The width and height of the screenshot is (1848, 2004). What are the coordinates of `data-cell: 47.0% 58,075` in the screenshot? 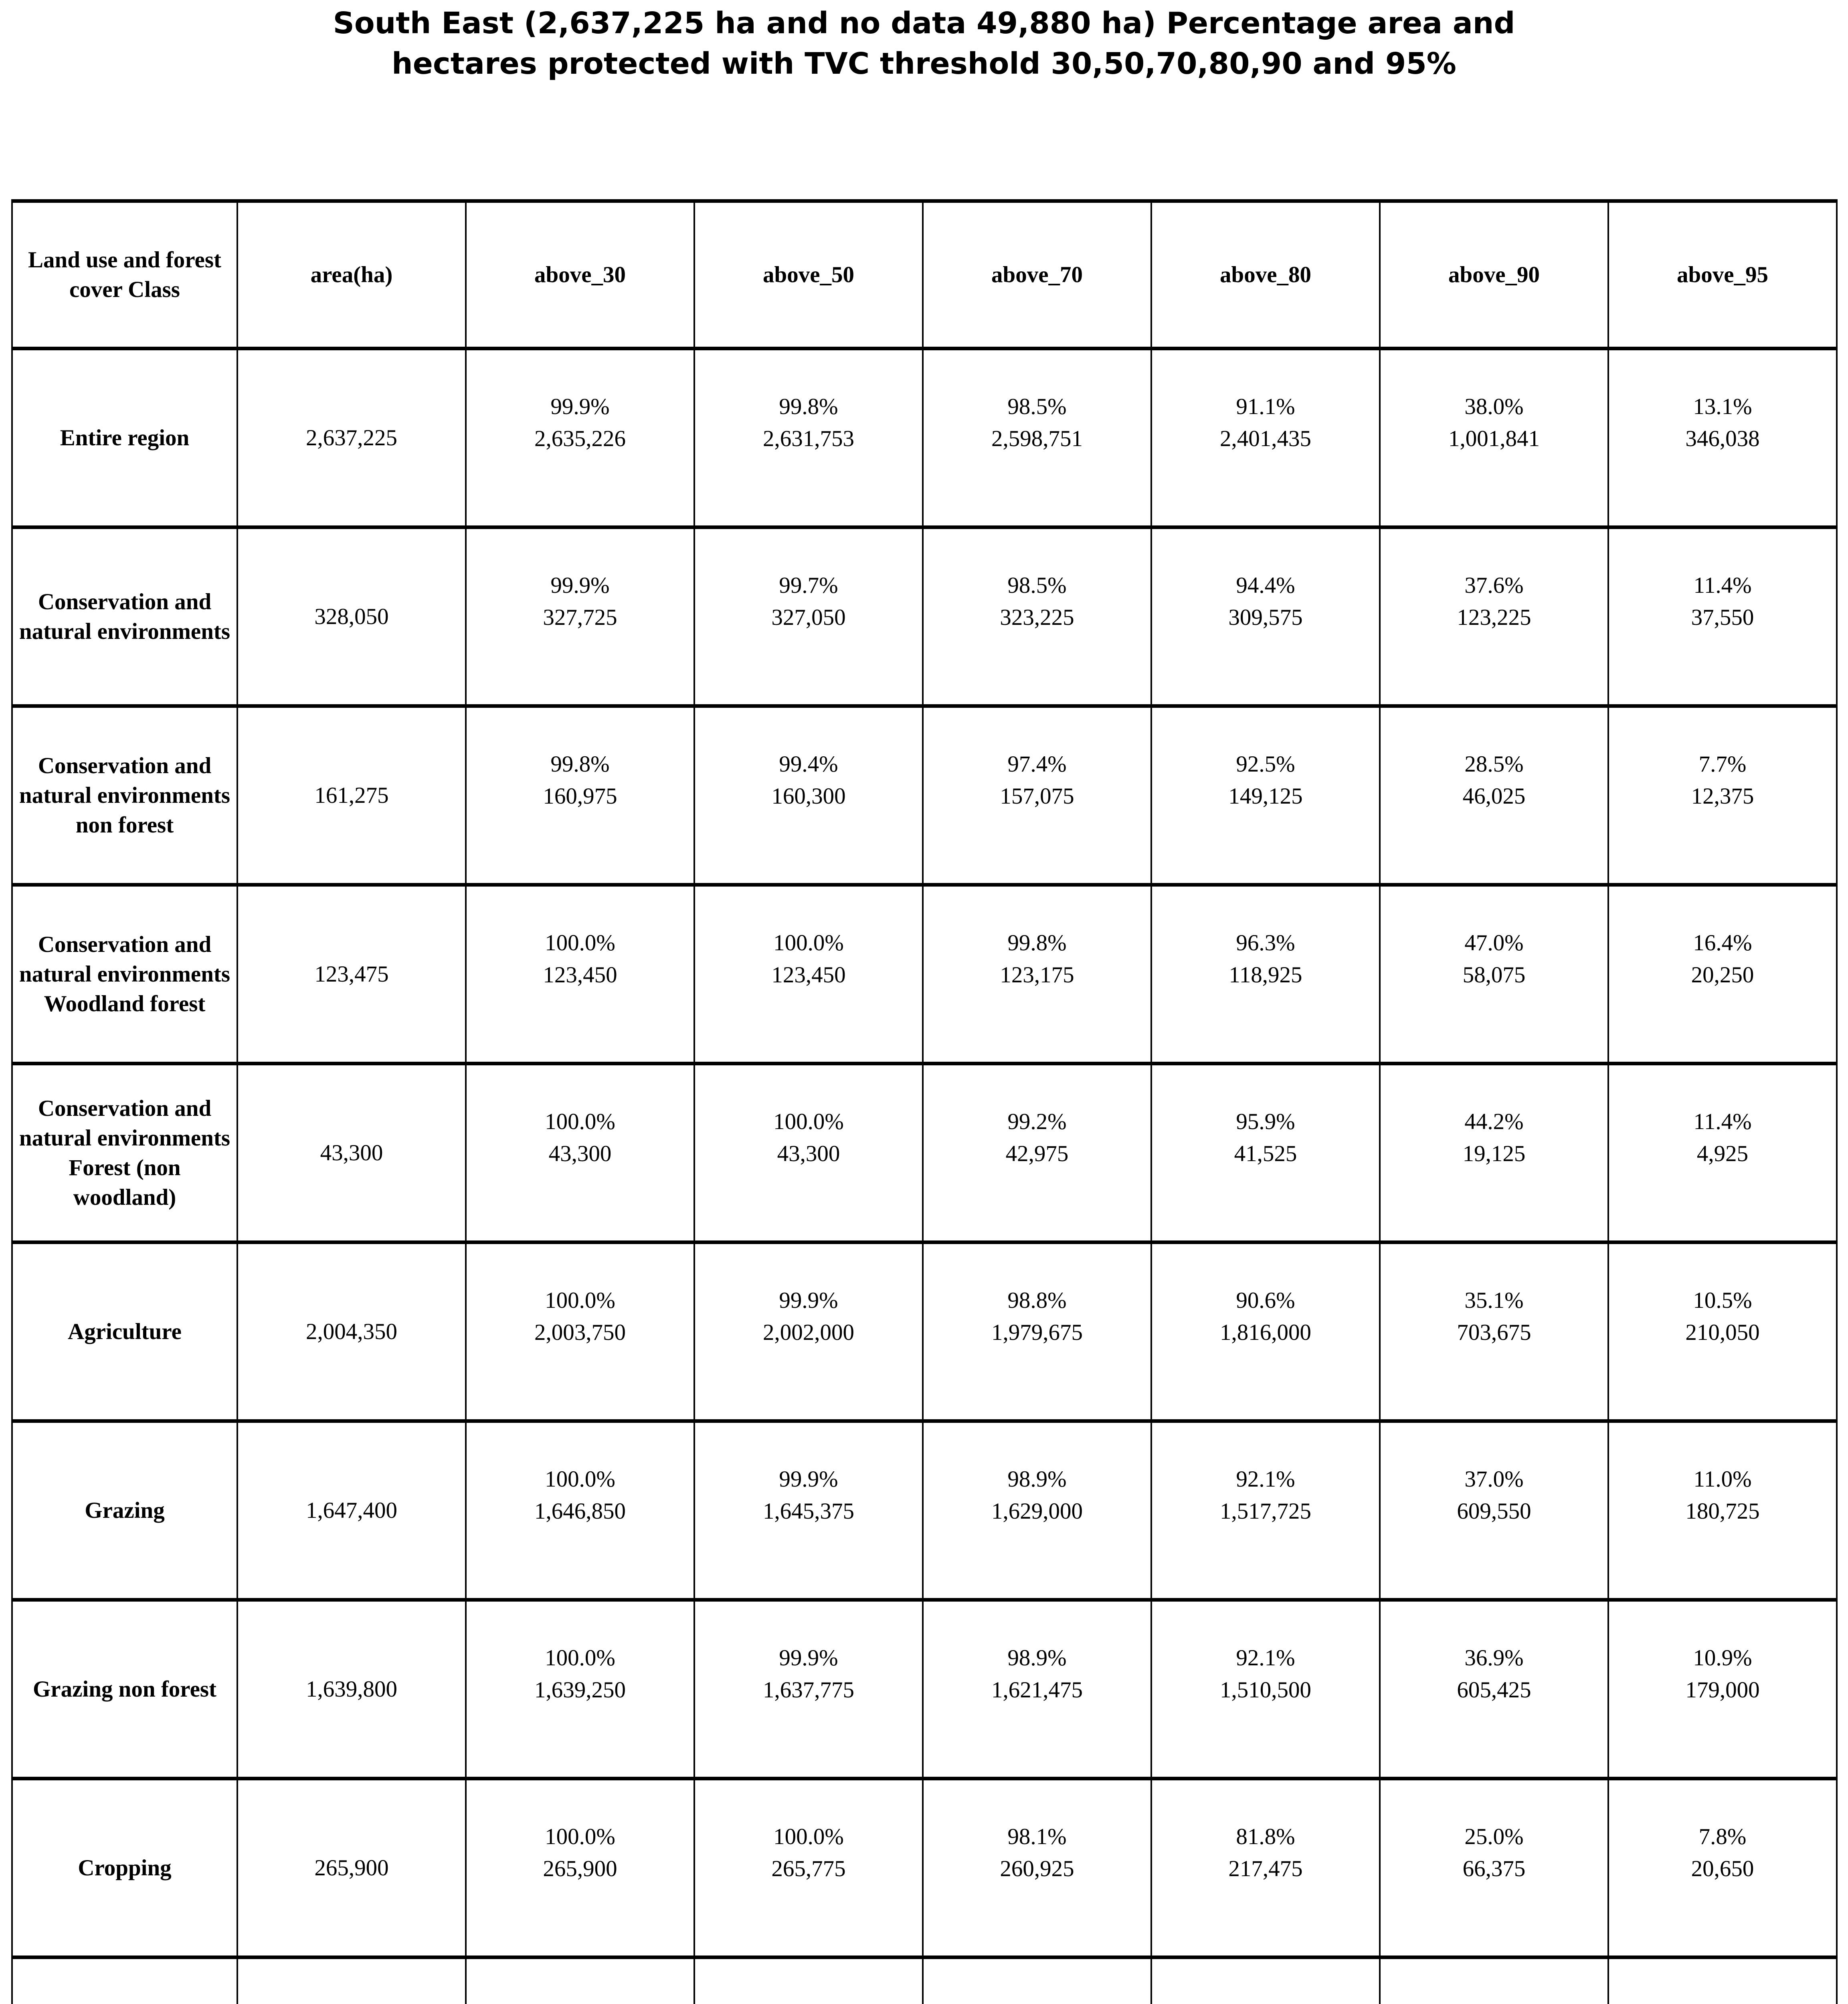 It's located at (1494, 974).